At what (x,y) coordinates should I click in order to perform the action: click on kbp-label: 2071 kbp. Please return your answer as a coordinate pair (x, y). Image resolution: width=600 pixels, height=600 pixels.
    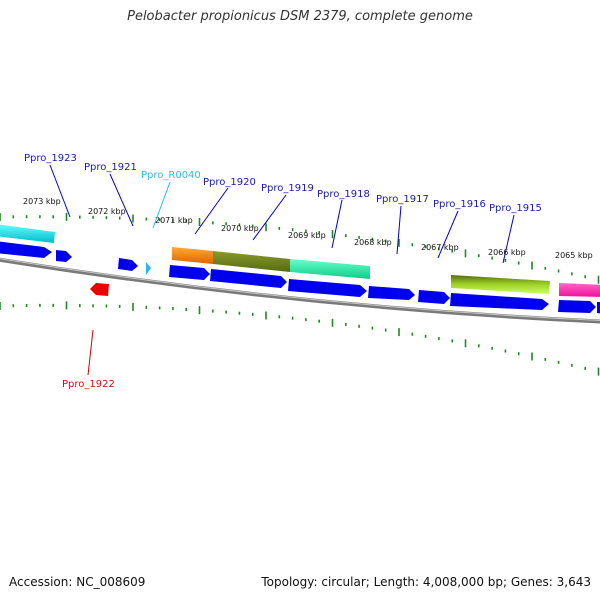
    Looking at the image, I should click on (174, 220).